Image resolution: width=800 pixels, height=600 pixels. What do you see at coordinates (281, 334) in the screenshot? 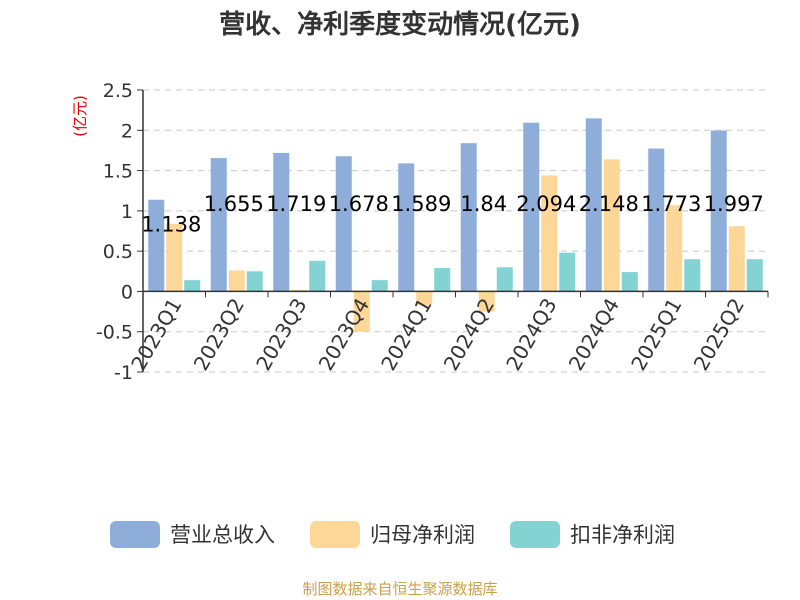
I see `x-tick-label: 2023Q3` at bounding box center [281, 334].